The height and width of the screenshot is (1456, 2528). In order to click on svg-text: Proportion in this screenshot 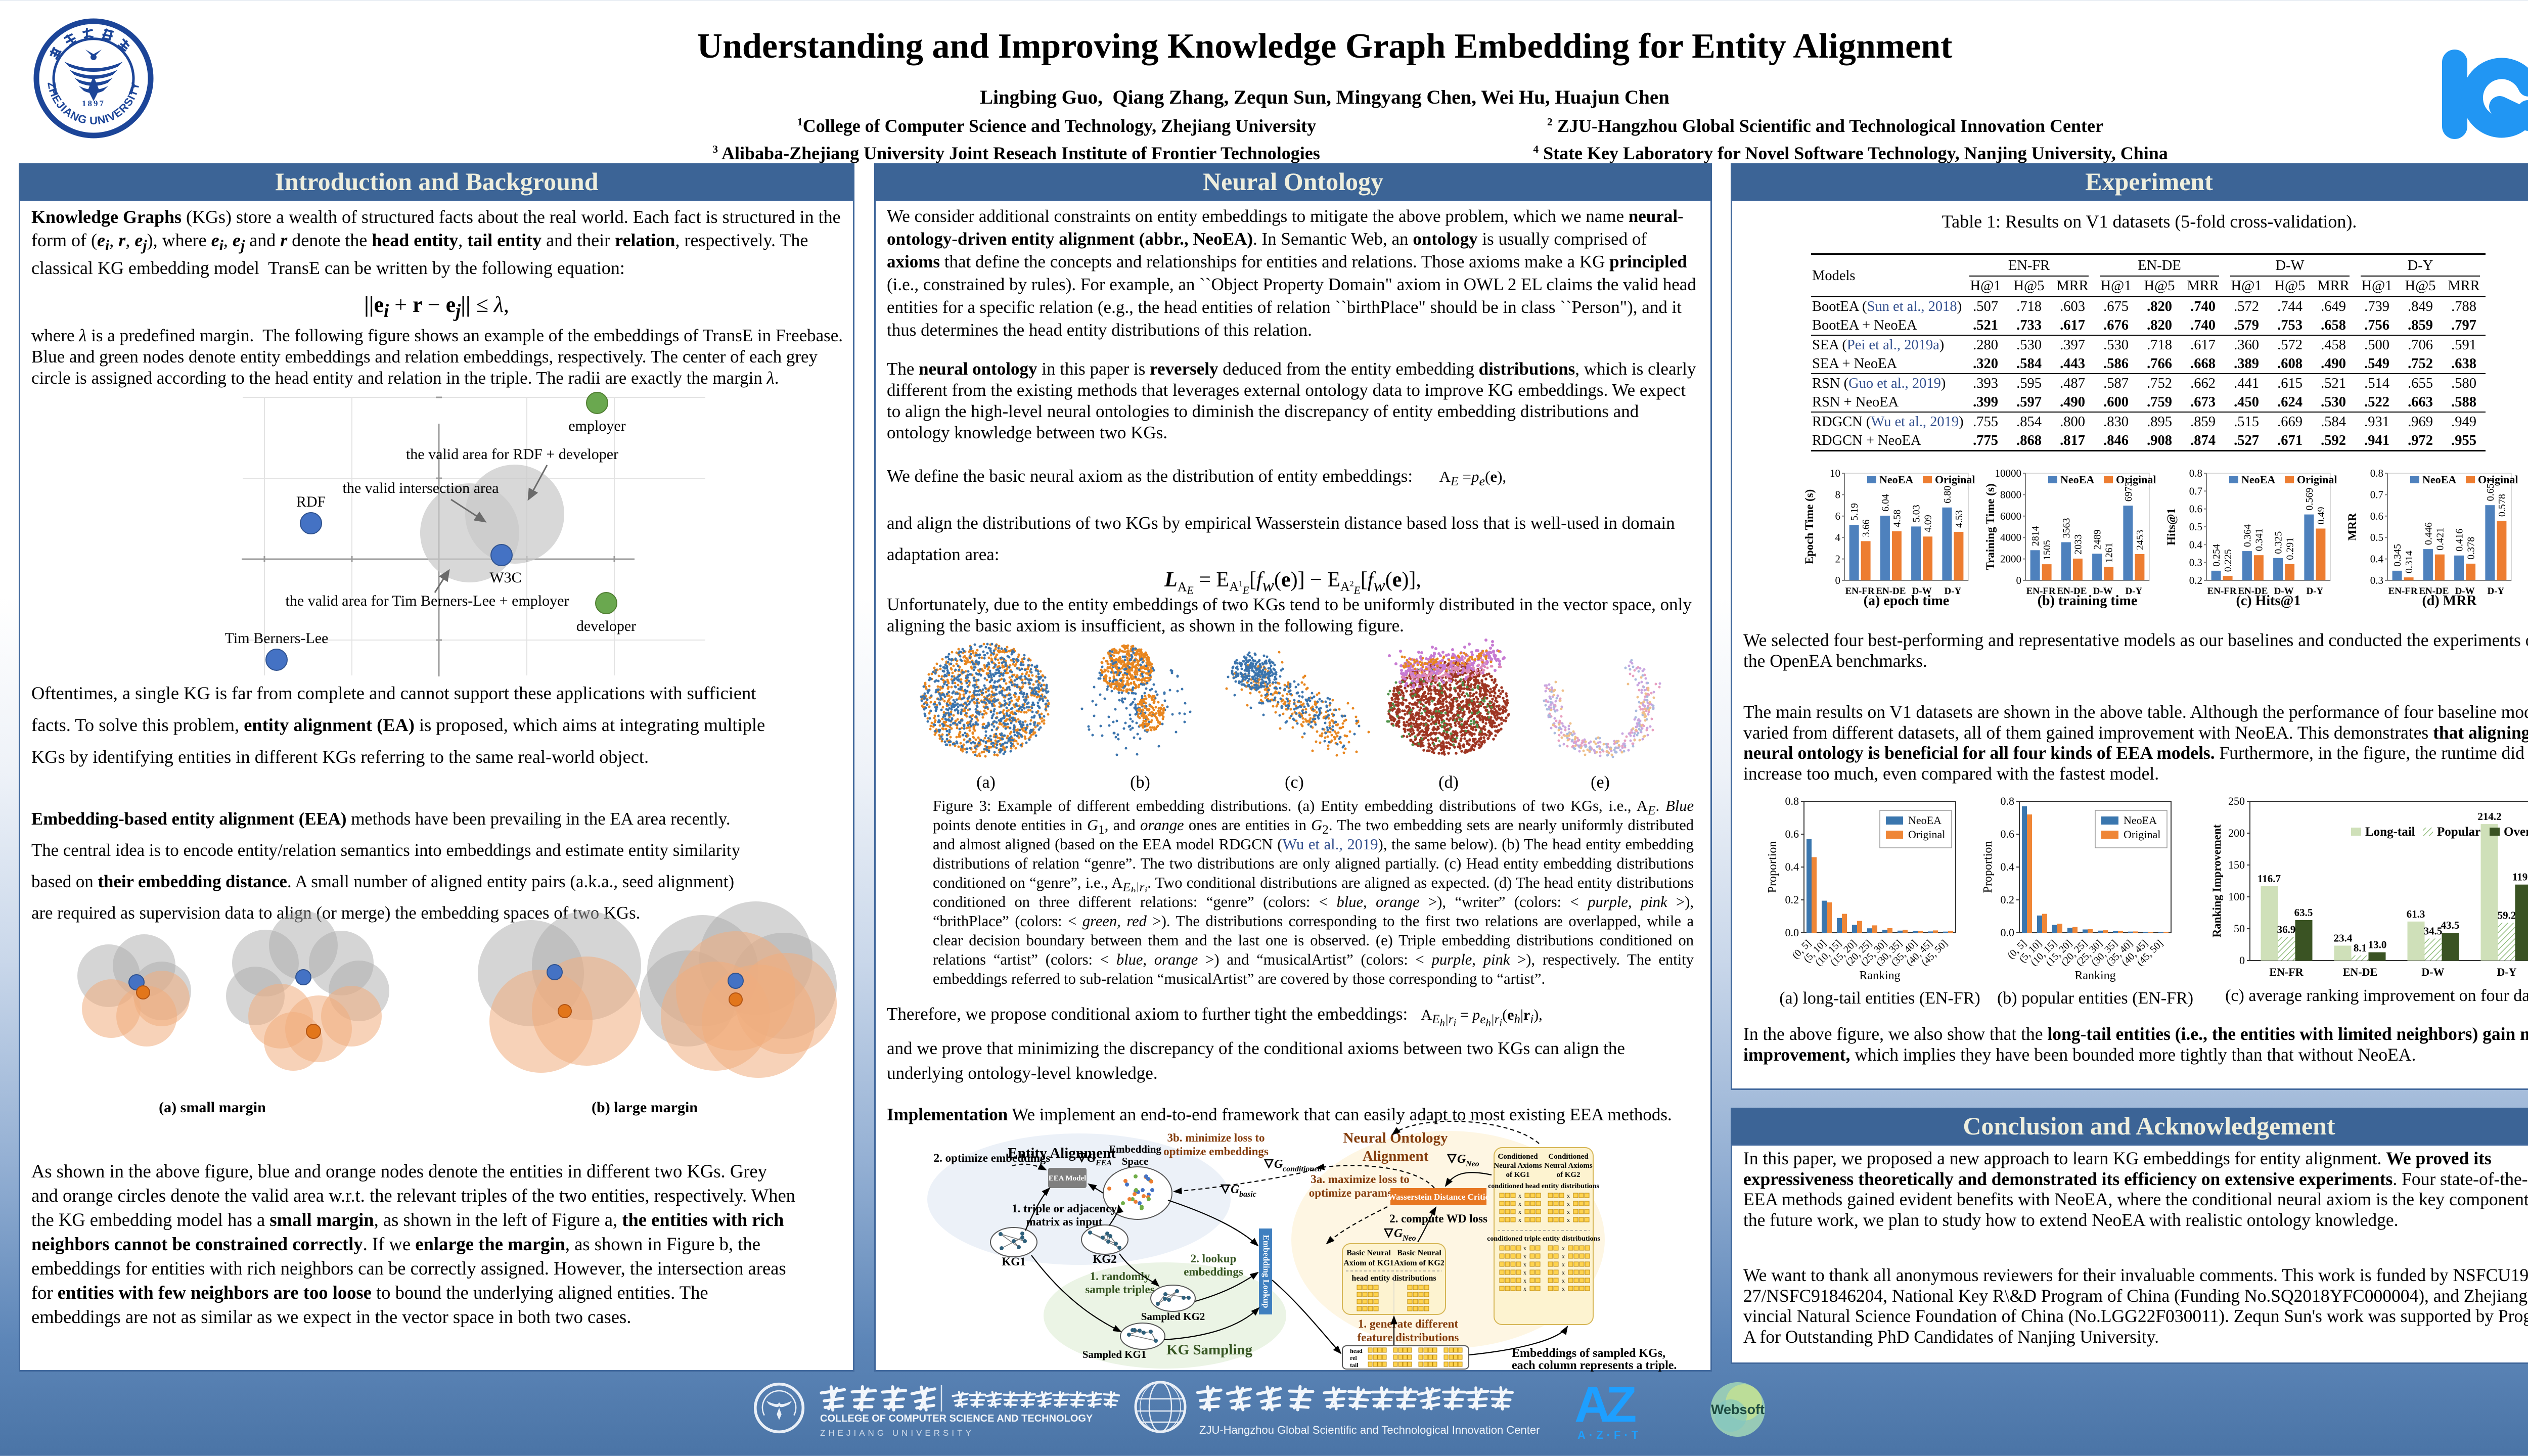, I will do `click(1773, 867)`.